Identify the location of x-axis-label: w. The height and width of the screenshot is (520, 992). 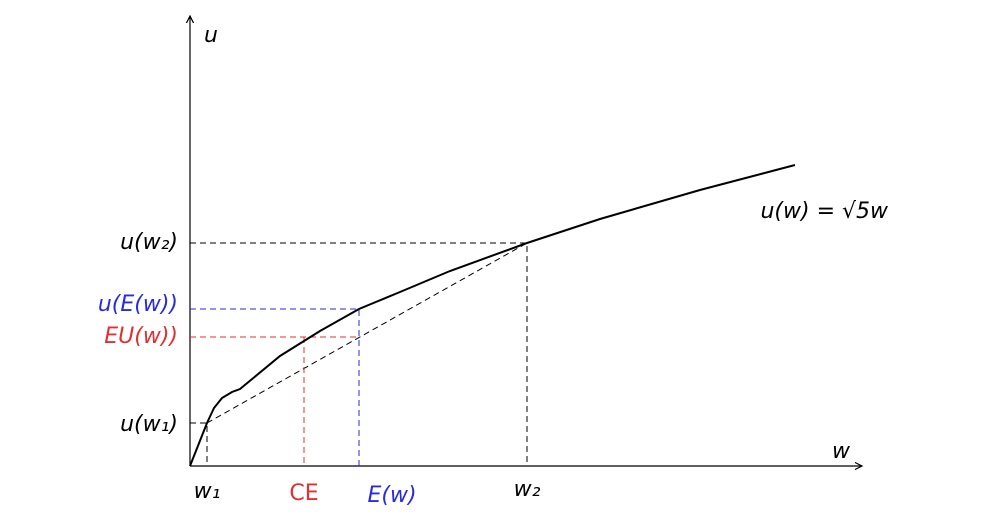
(841, 451).